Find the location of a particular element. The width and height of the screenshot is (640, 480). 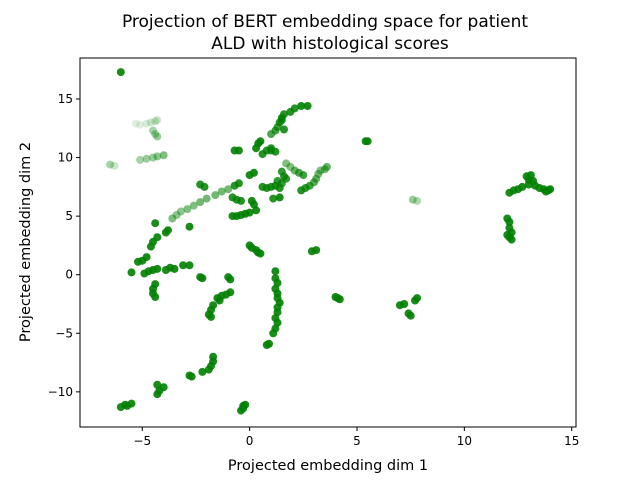

x-tick-label: 10 is located at coordinates (464, 441).